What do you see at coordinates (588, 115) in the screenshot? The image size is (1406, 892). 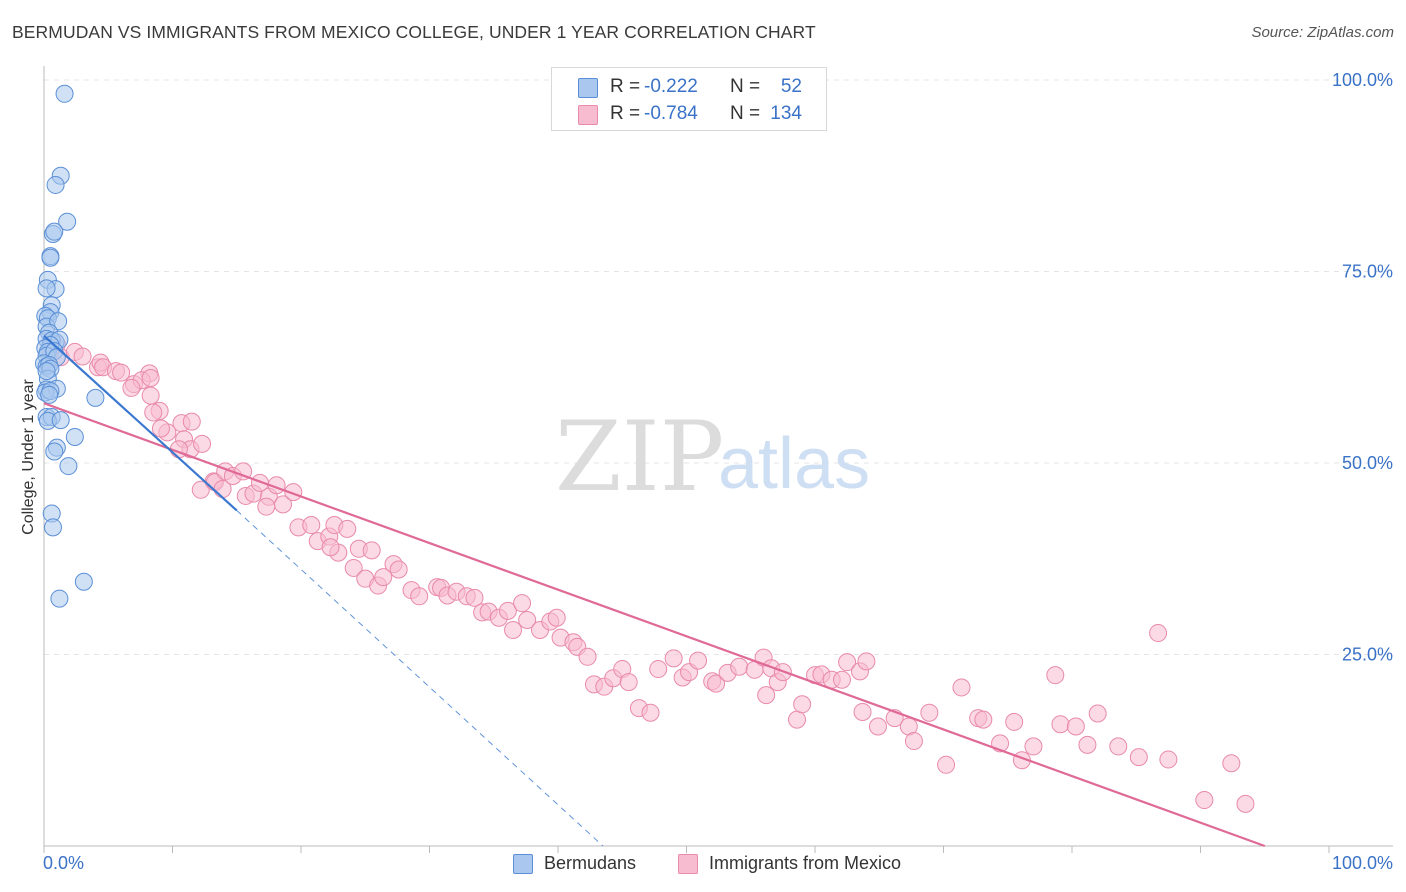 I see `mexico-swatch-icon` at bounding box center [588, 115].